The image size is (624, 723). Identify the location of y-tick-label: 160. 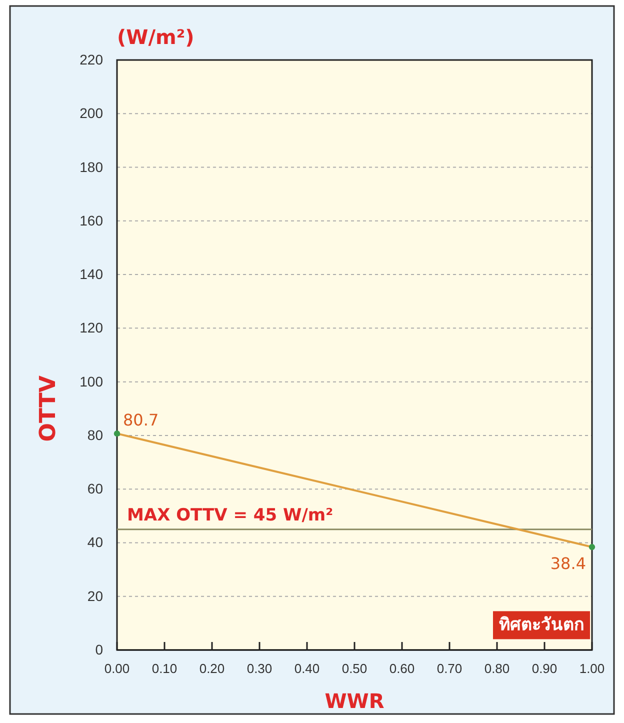
(92, 220).